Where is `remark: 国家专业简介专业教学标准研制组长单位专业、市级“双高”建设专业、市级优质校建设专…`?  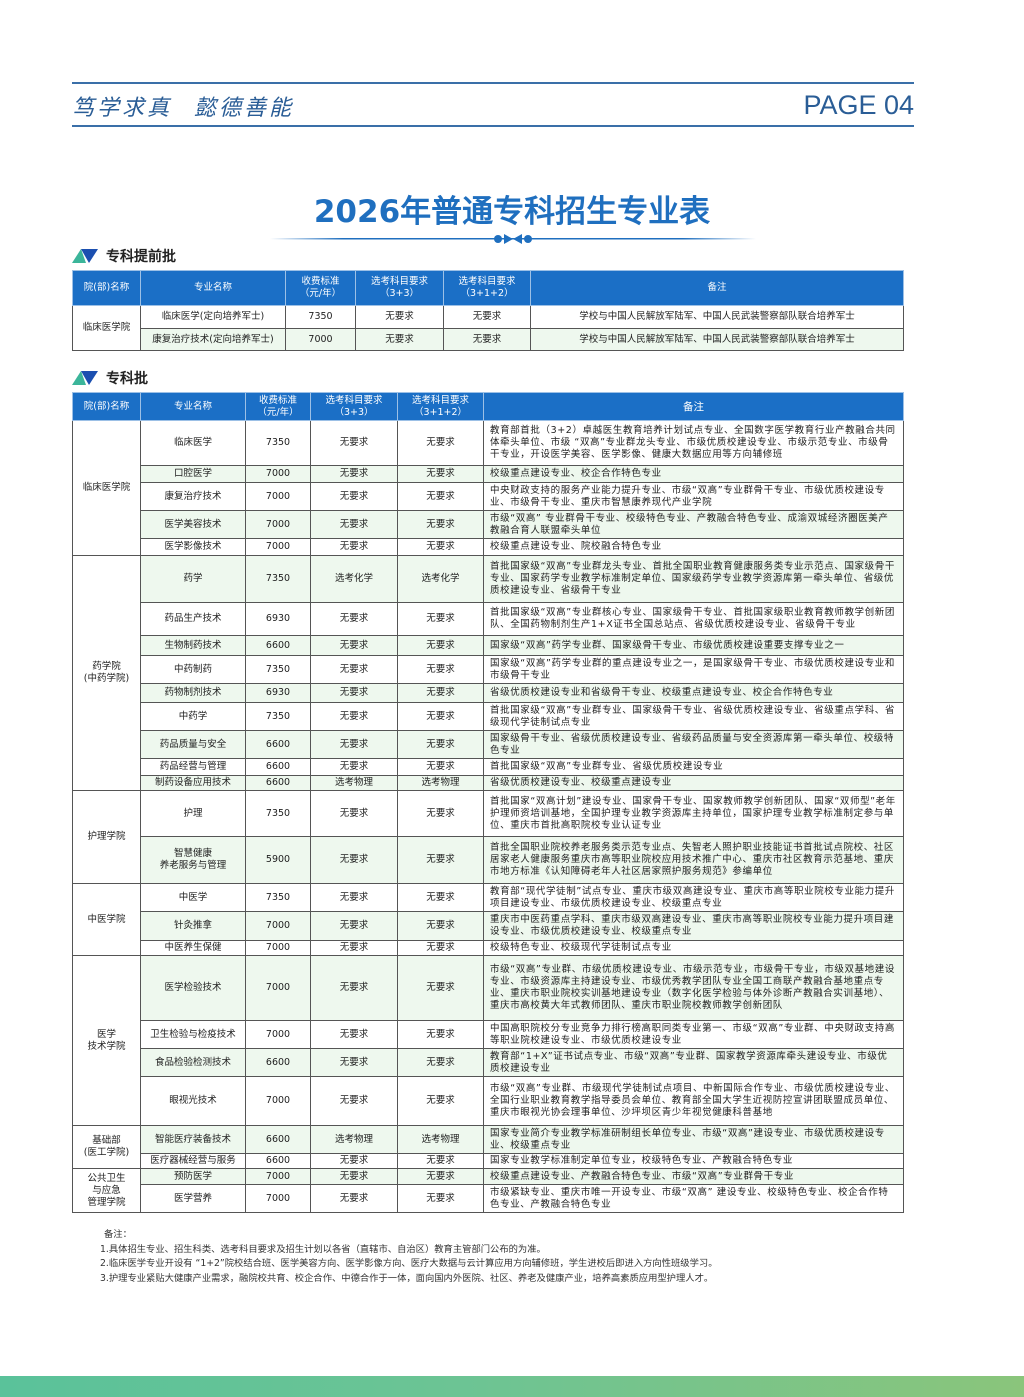
remark: 国家专业简介专业教学标准研制组长单位专业、市级“双高”建设专业、市级优质校建设专… is located at coordinates (693, 1139).